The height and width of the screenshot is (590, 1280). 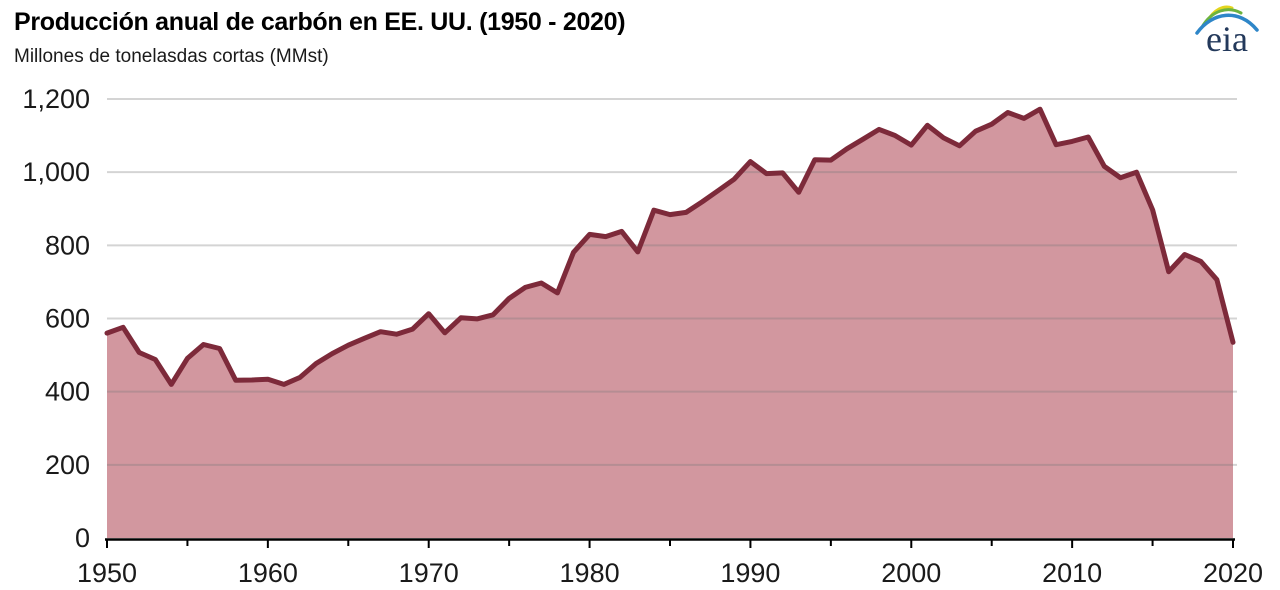 What do you see at coordinates (67, 319) in the screenshot?
I see `y-tick-label: 600` at bounding box center [67, 319].